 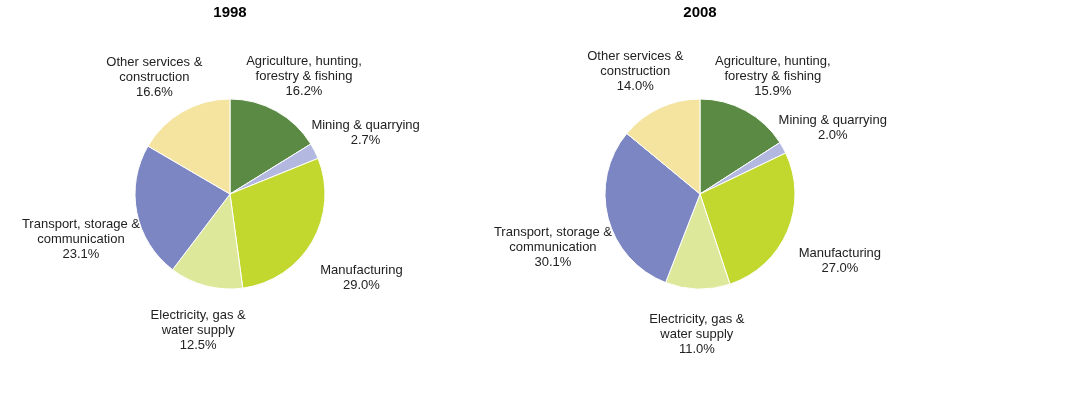 What do you see at coordinates (635, 86) in the screenshot?
I see `data-label: 14.0%` at bounding box center [635, 86].